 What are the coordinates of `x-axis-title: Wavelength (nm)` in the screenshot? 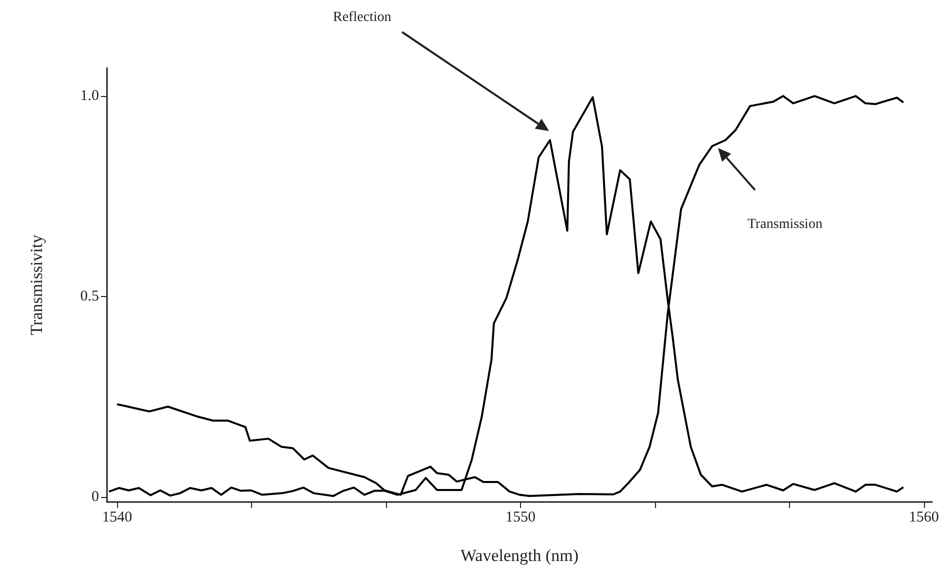 It's located at (519, 555).